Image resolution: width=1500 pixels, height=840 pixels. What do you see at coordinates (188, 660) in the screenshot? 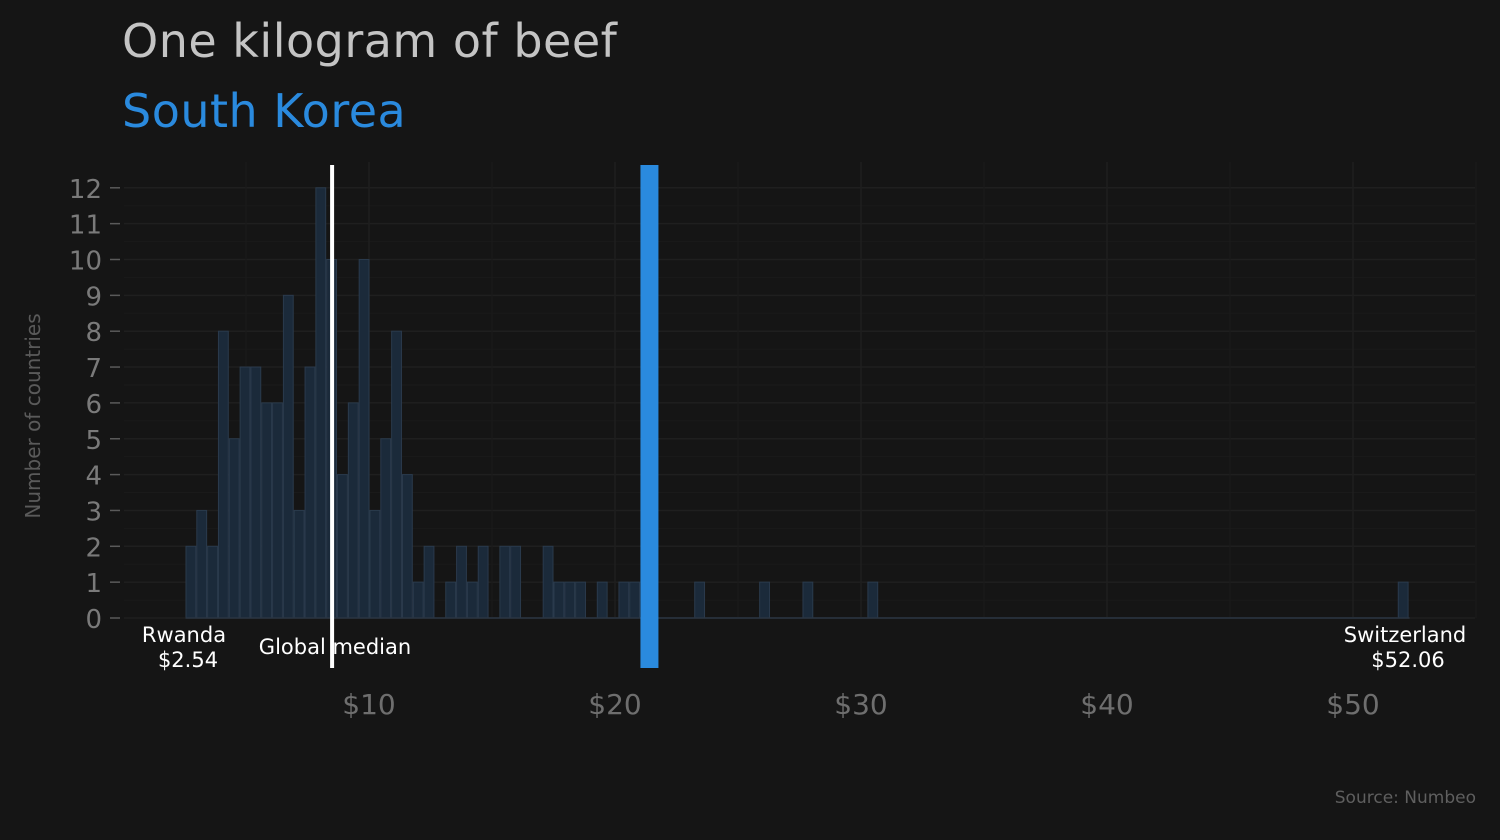
I see `annotation-rwanda-value: $2.54` at bounding box center [188, 660].